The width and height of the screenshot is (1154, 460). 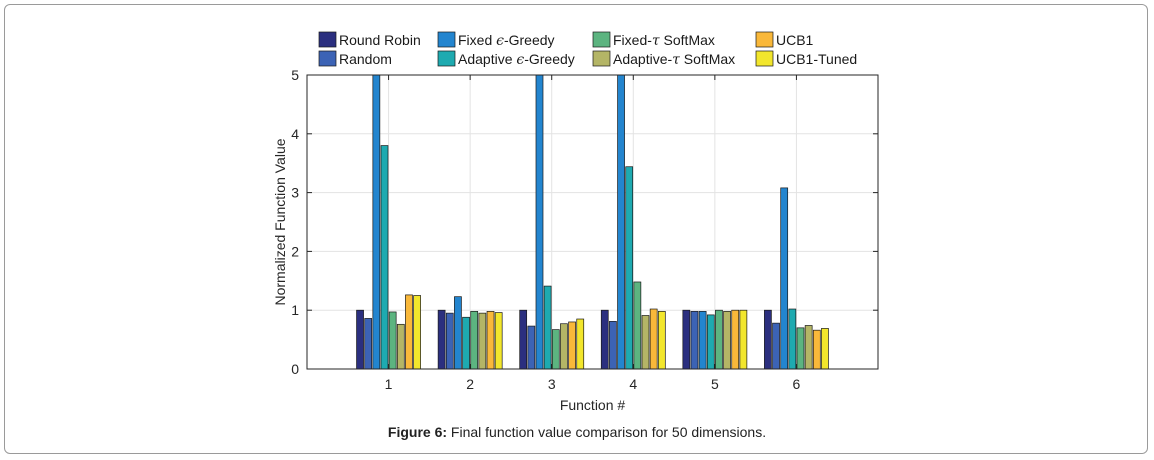 I want to click on x-tick-label: 3, so click(x=552, y=384).